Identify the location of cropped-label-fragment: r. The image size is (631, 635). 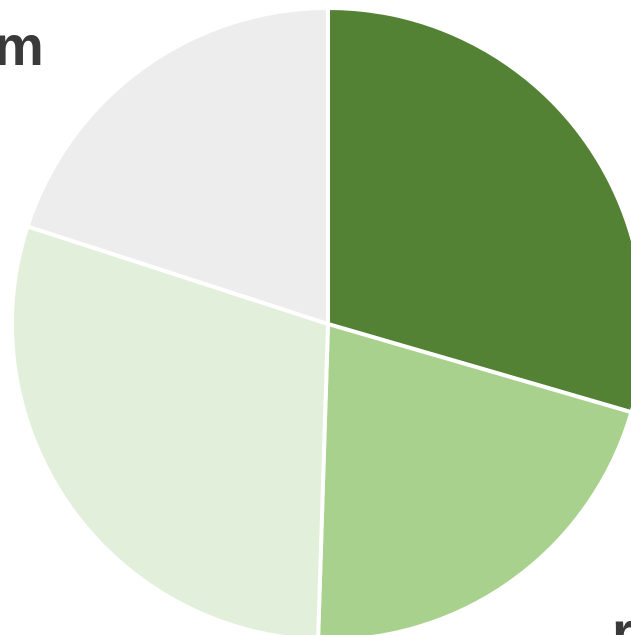
(621, 617).